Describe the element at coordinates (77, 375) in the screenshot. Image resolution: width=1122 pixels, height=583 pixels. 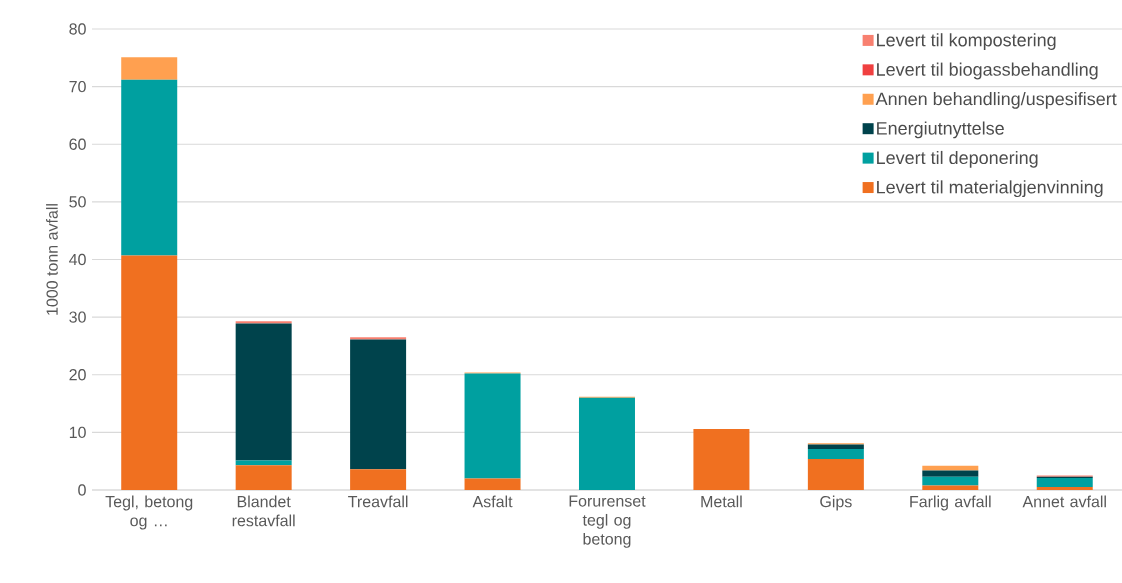
I see `y-tick-label: 20` at that location.